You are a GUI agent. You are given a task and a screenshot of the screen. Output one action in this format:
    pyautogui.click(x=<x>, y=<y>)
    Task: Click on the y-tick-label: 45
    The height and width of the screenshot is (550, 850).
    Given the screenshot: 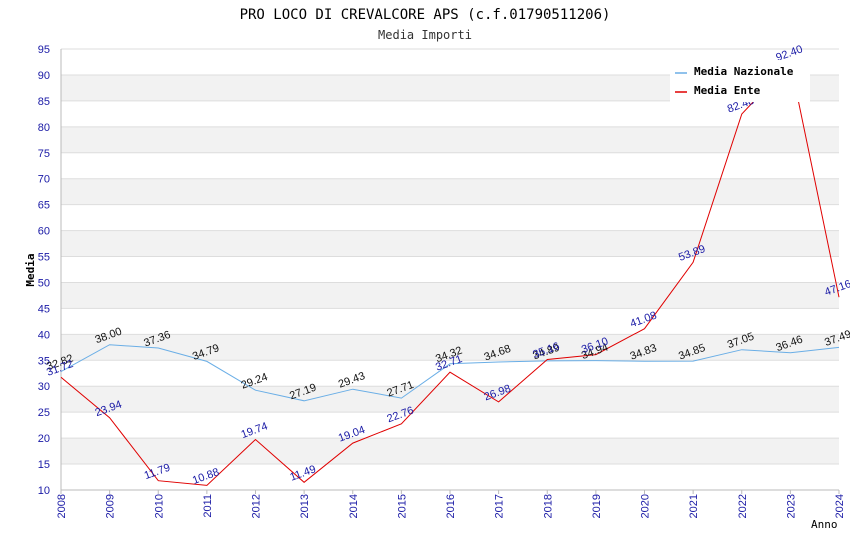 What is the action you would take?
    pyautogui.click(x=44, y=309)
    